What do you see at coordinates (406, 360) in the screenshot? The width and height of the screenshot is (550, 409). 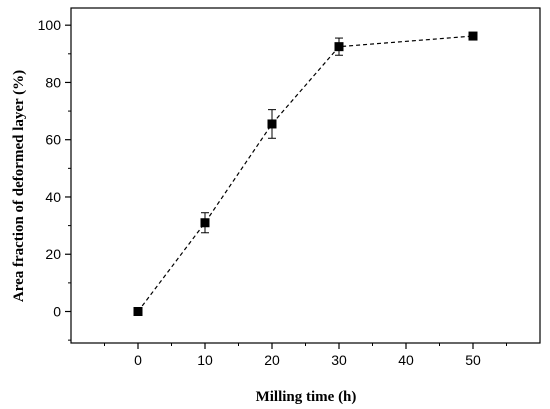 I see `x-tick-label-40: 40` at bounding box center [406, 360].